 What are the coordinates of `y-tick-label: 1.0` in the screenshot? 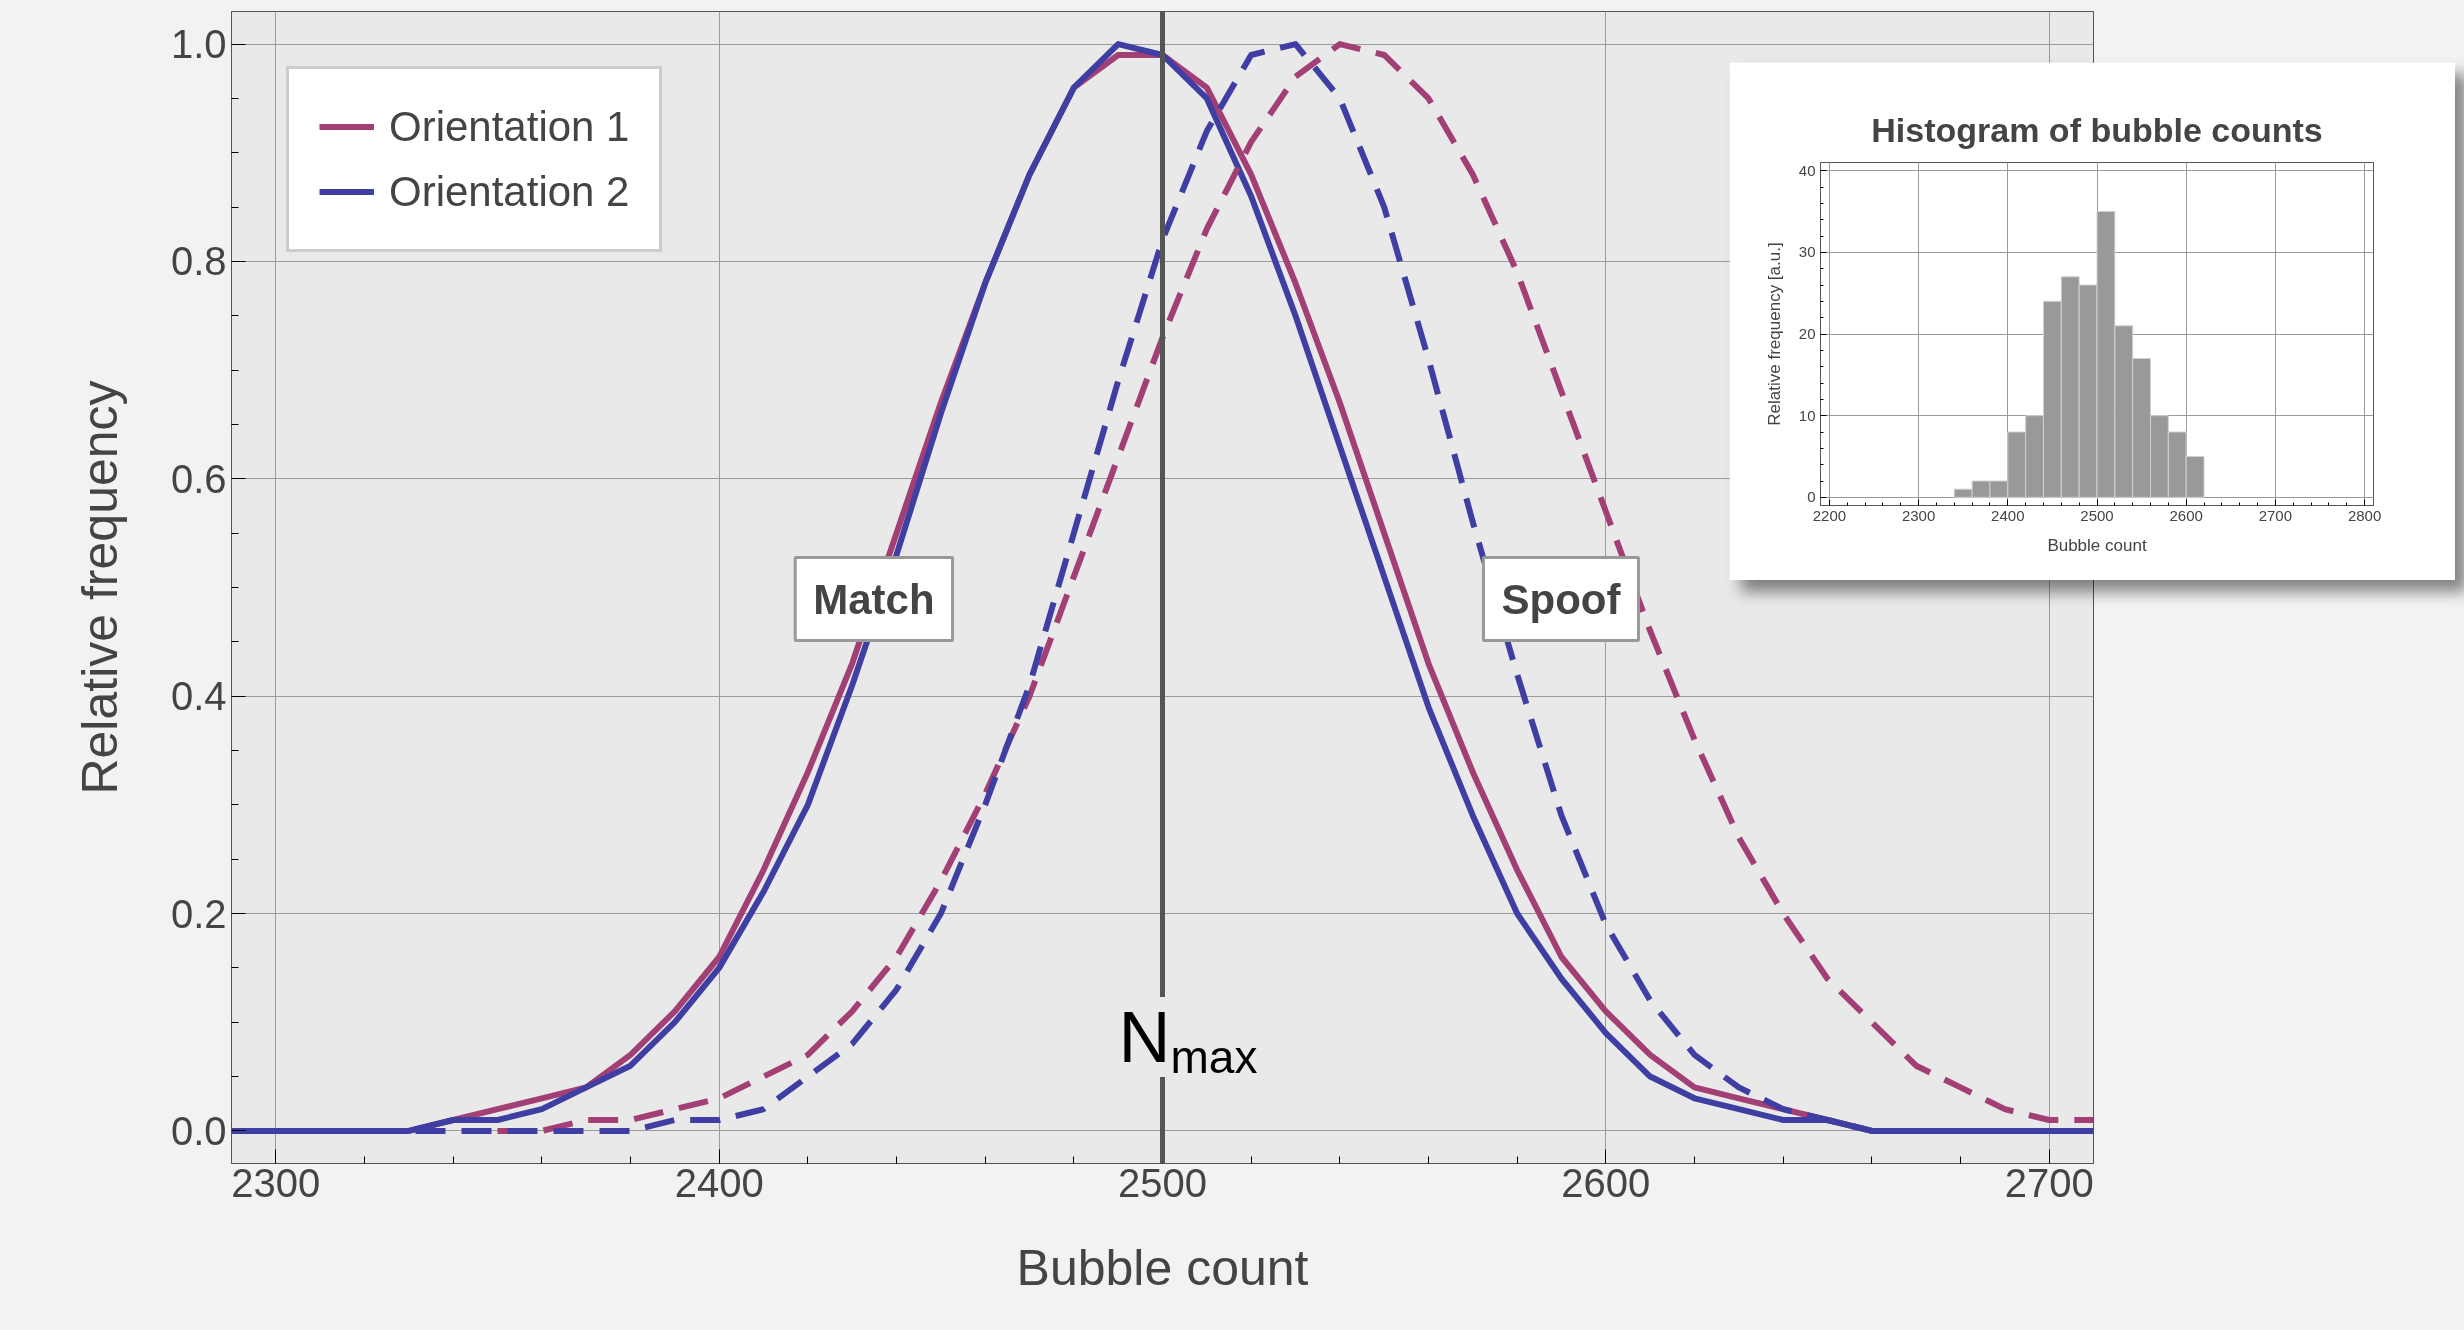 It's located at (198, 44).